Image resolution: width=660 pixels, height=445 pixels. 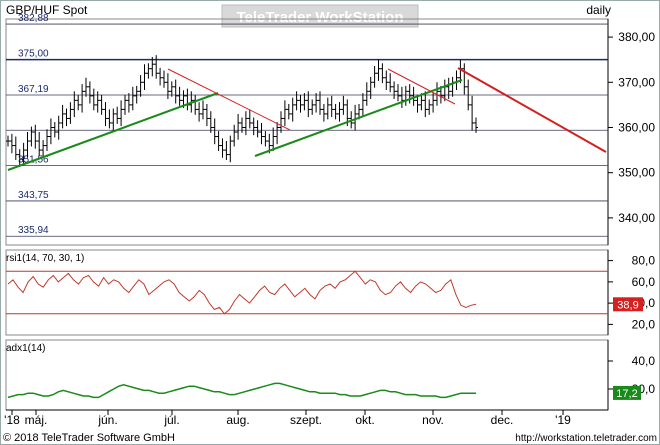 I want to click on x-tick-label: júl., so click(x=171, y=420).